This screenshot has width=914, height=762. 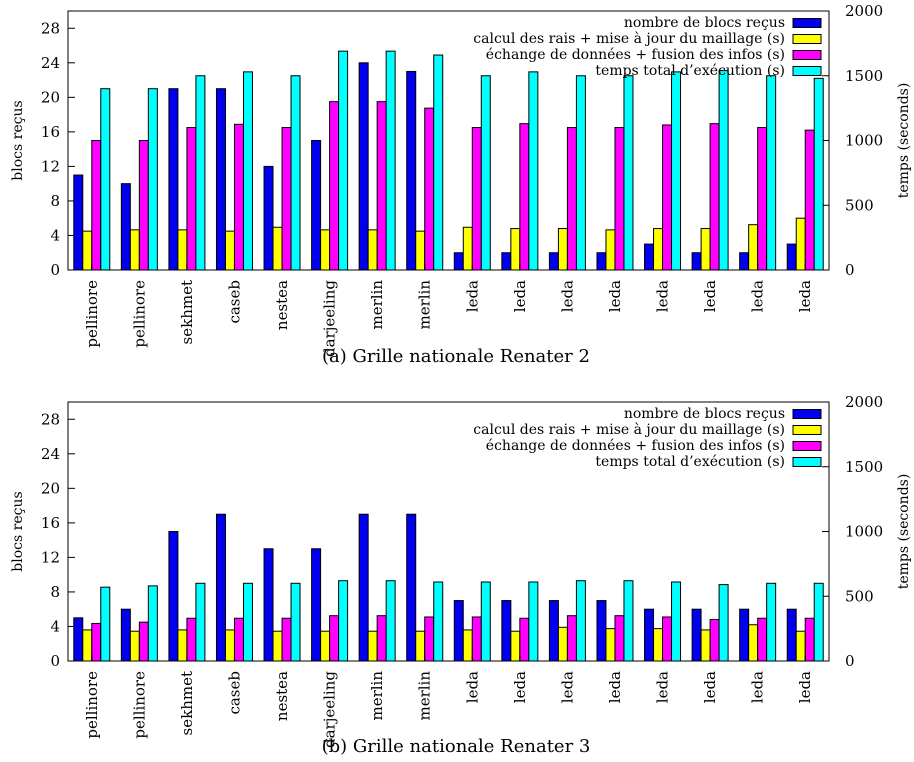 What do you see at coordinates (864, 141) in the screenshot?
I see `y2-tick-label: 1000` at bounding box center [864, 141].